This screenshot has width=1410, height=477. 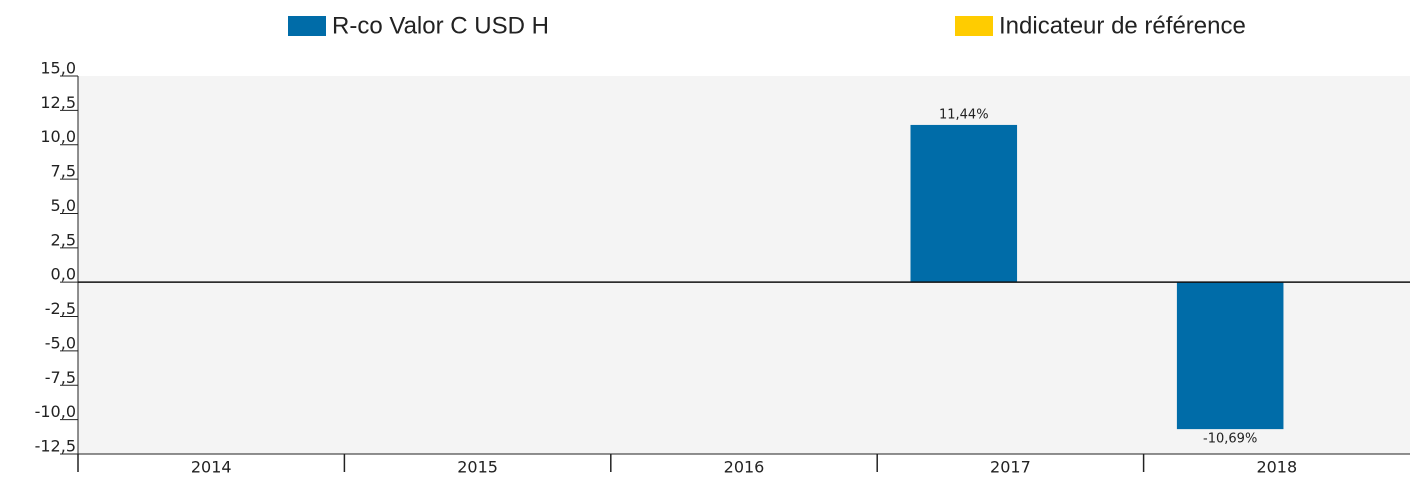 I want to click on y-tick-label: 5,0, so click(x=63, y=205).